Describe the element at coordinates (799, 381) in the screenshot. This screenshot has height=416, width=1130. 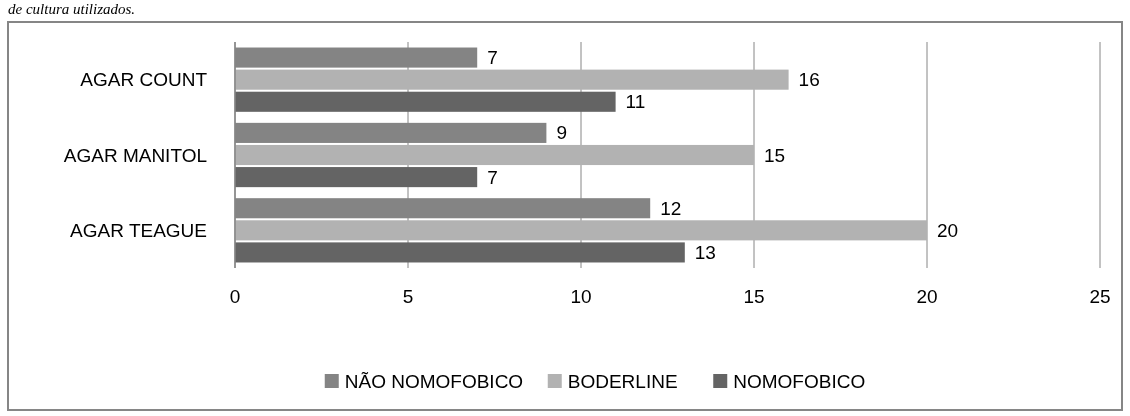
I see `legend-label: NOMOFOBICO` at that location.